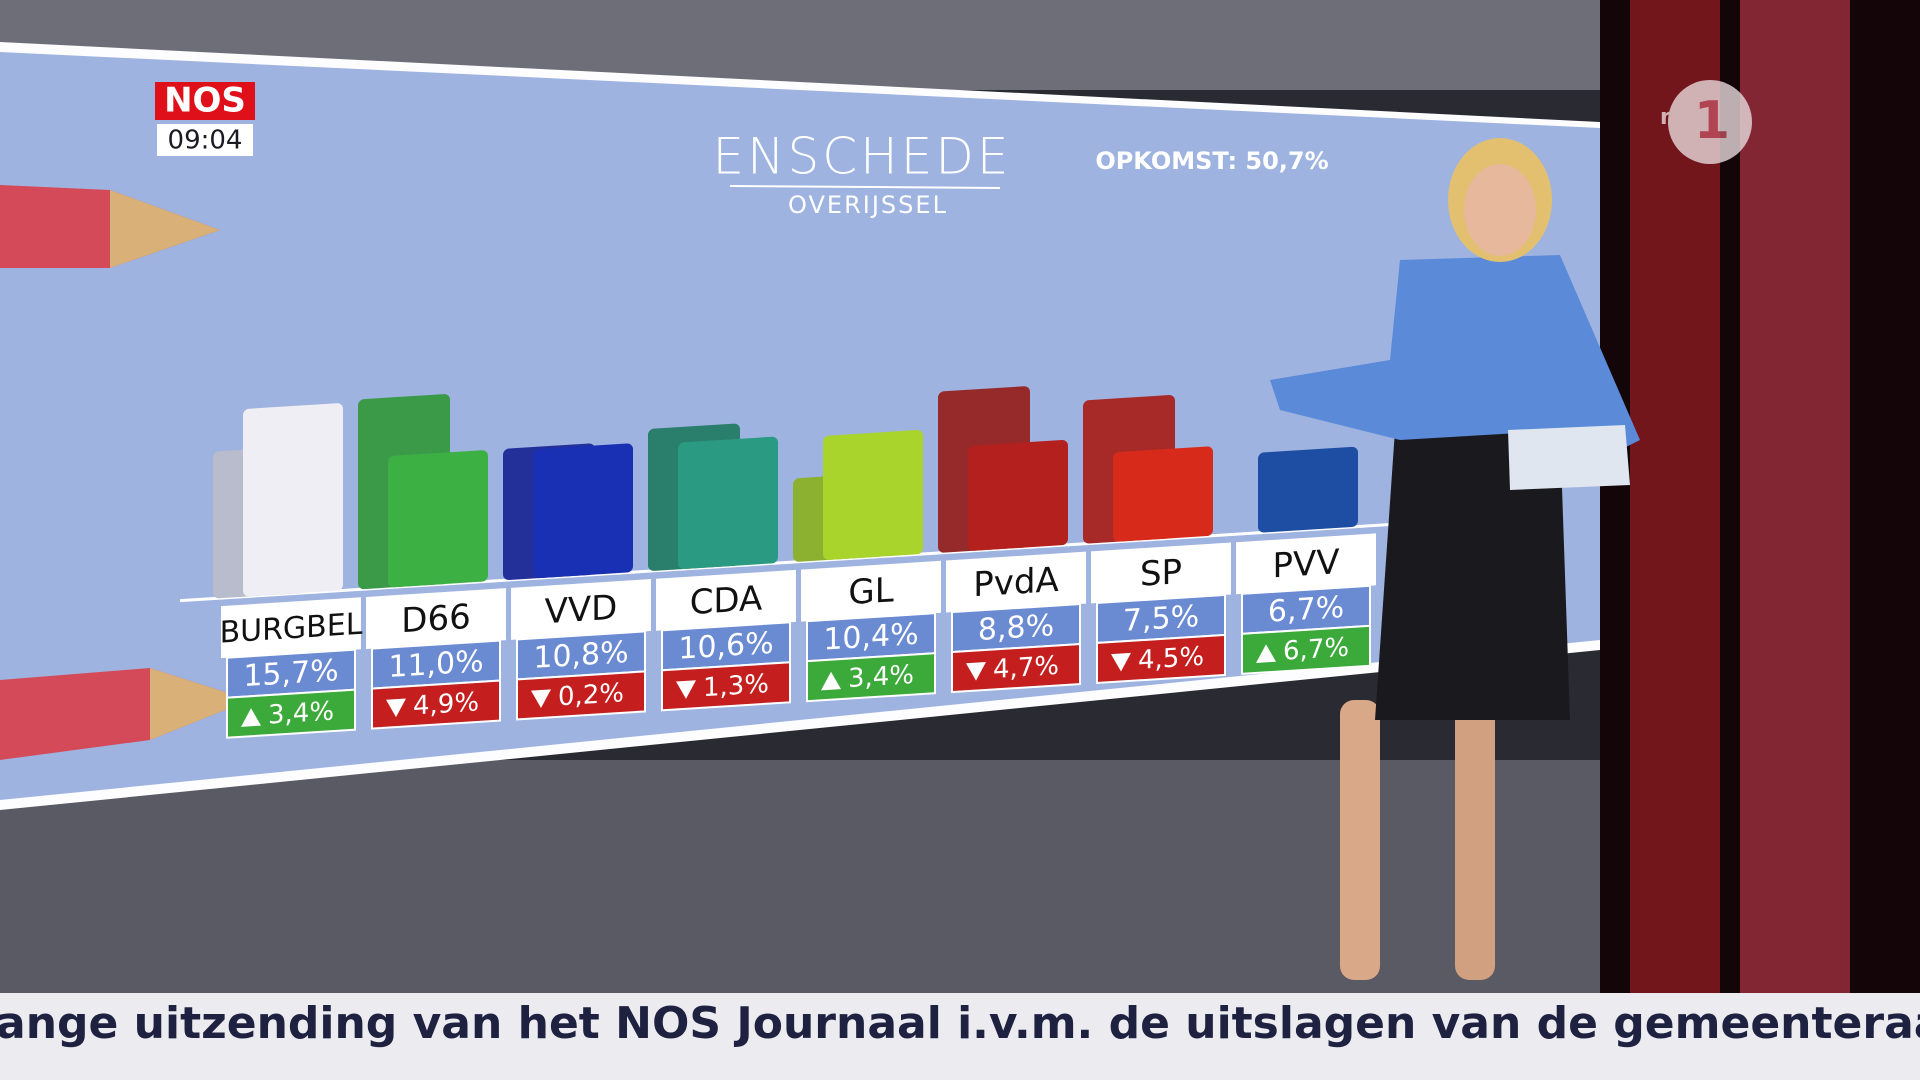 This screenshot has height=1080, width=1920. What do you see at coordinates (1161, 619) in the screenshot?
I see `value-label: 7,5%` at bounding box center [1161, 619].